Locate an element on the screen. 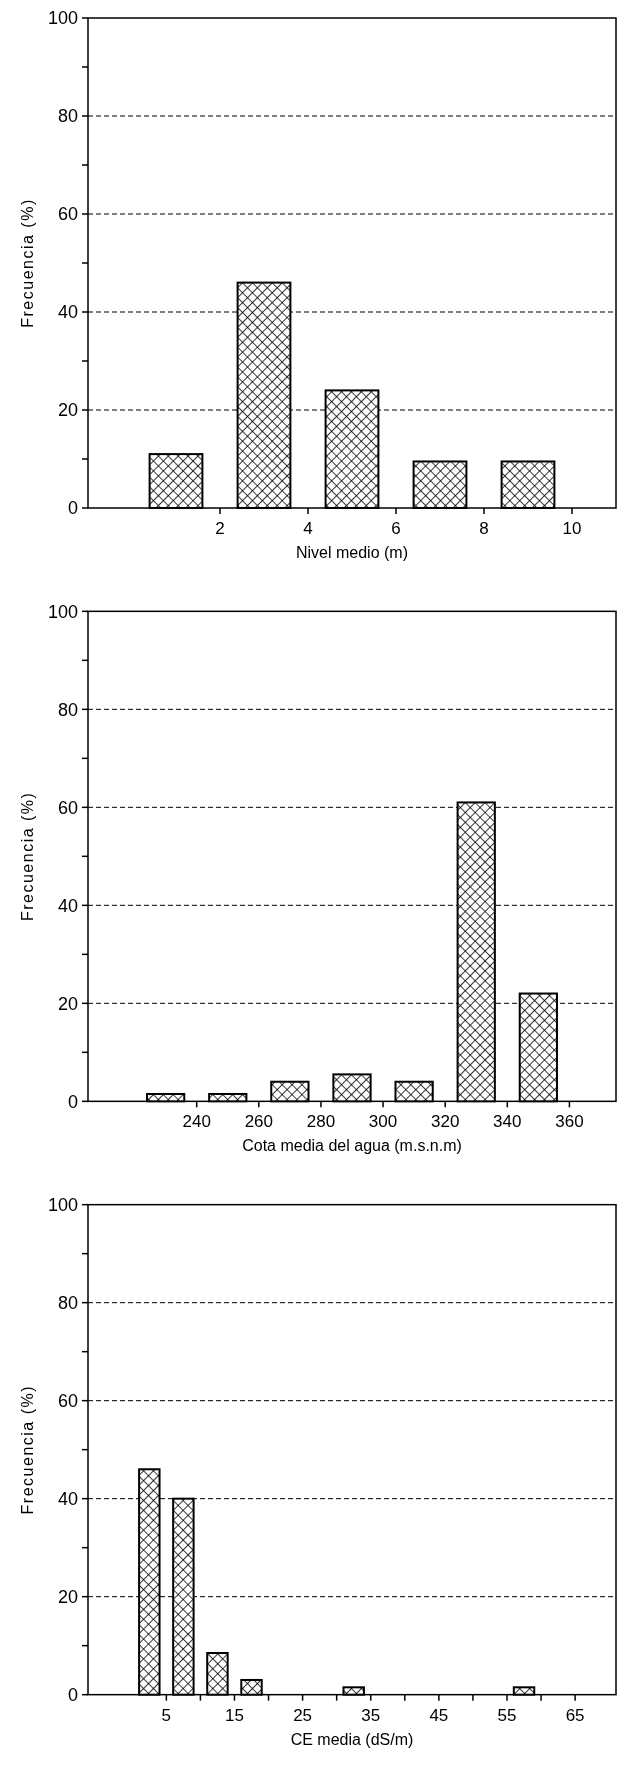 This screenshot has height=1780, width=640. x-tick-label: 25 is located at coordinates (303, 1715).